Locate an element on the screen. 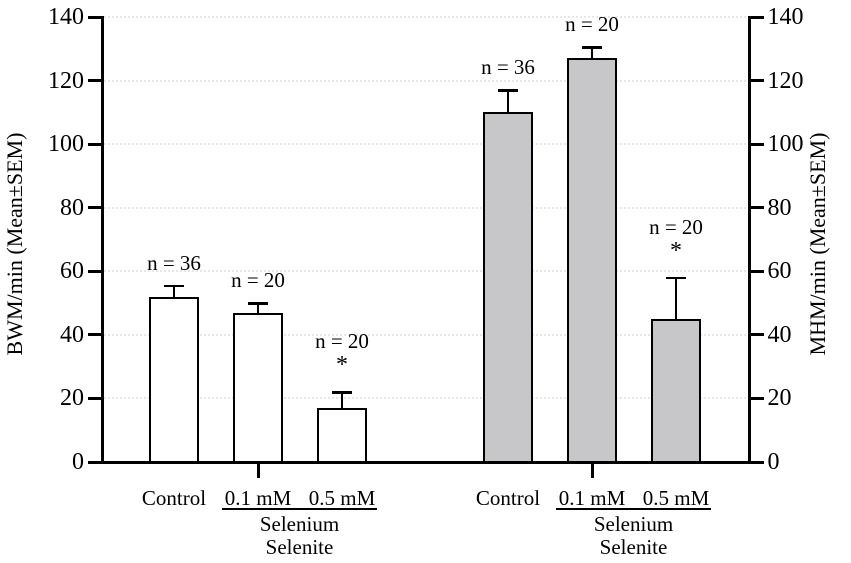 Image resolution: width=851 pixels, height=563 pixels. bar-bwm-01mM is located at coordinates (258, 387).